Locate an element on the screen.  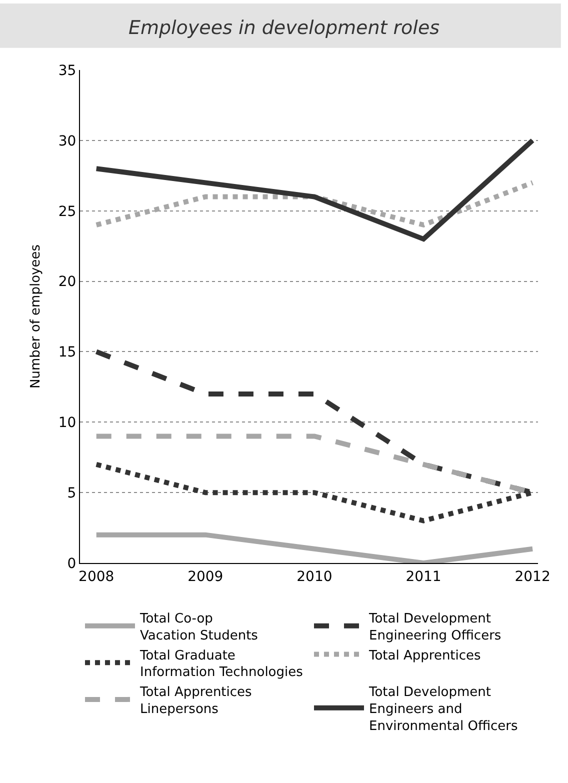
x-tick-label: 2009 is located at coordinates (206, 576).